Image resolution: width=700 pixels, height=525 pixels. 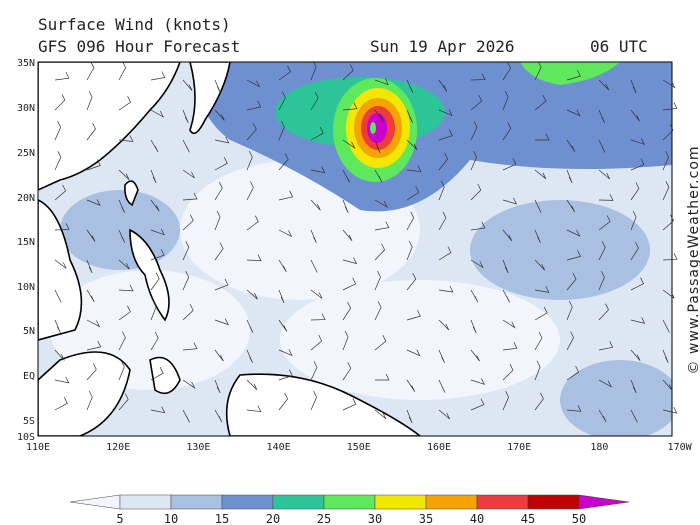 I want to click on land-new-guinea, so click(x=323, y=404).